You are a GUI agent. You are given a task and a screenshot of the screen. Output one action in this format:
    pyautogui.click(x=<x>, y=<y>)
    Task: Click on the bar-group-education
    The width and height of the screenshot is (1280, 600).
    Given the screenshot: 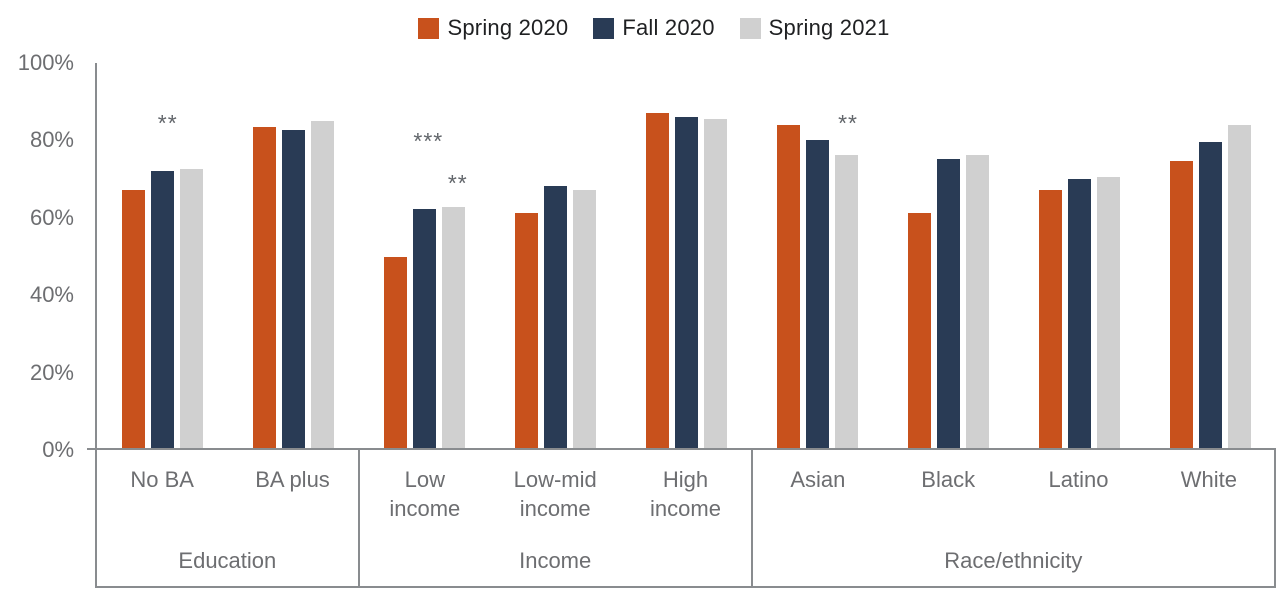 What is the action you would take?
    pyautogui.click(x=228, y=255)
    